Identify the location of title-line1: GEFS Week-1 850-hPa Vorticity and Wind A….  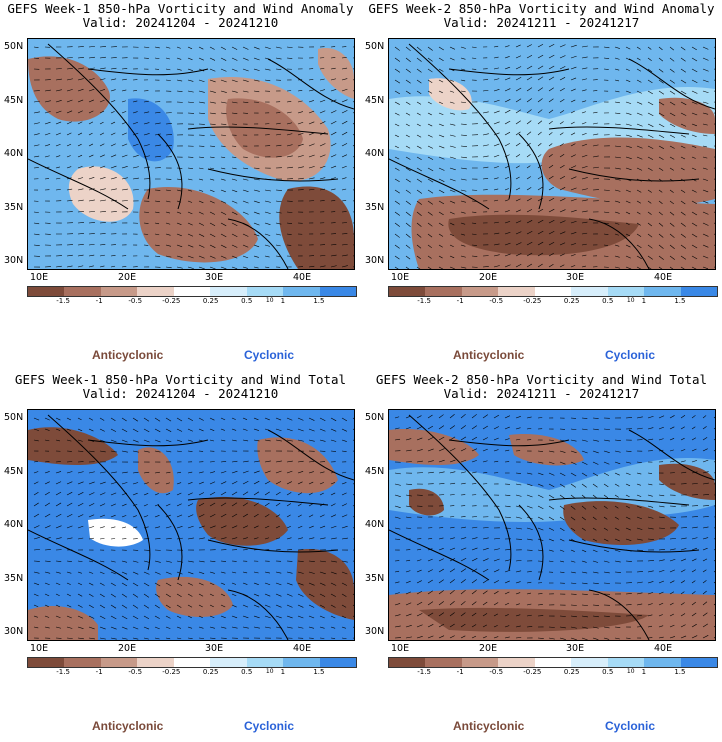
(180, 8).